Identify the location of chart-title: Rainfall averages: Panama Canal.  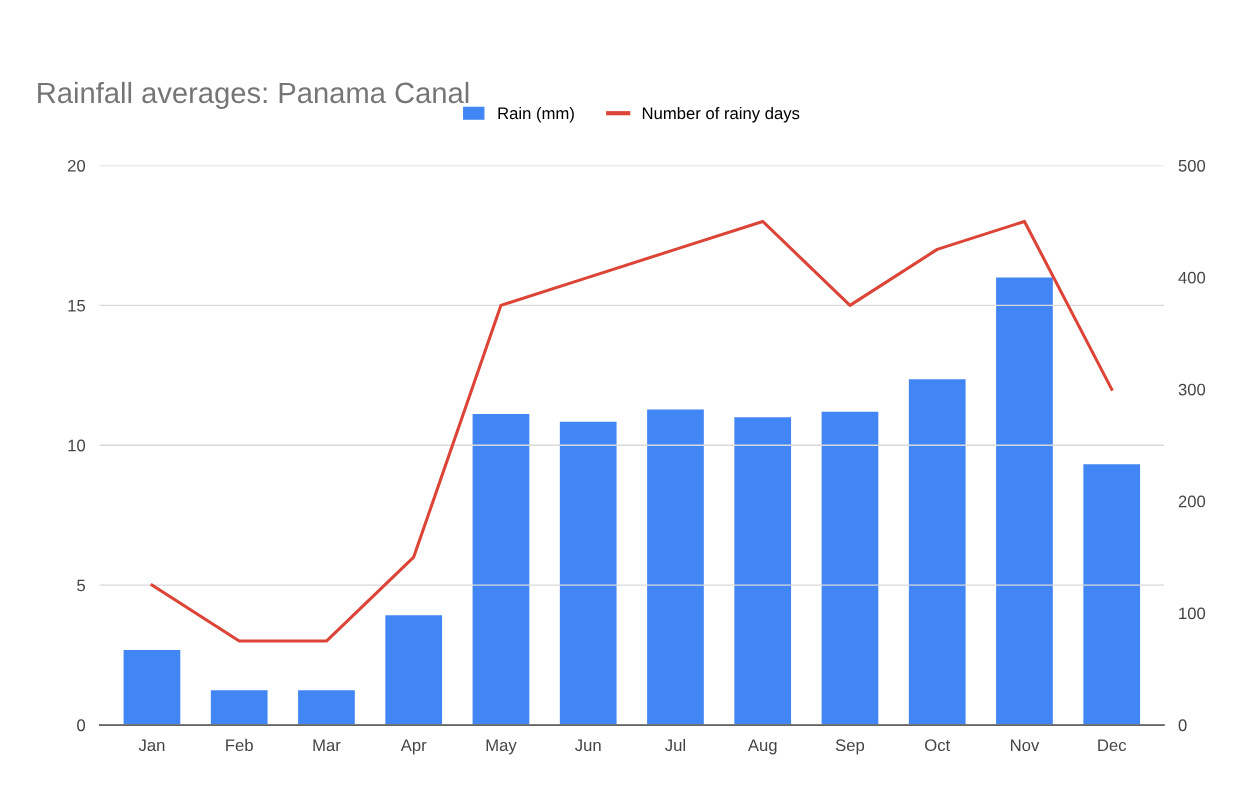
(253, 95).